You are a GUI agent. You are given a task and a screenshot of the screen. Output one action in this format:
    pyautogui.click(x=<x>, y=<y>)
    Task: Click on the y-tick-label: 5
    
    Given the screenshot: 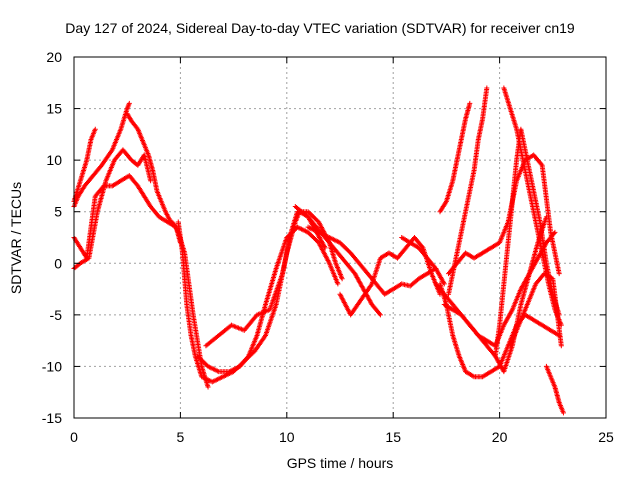 What is the action you would take?
    pyautogui.click(x=58, y=212)
    